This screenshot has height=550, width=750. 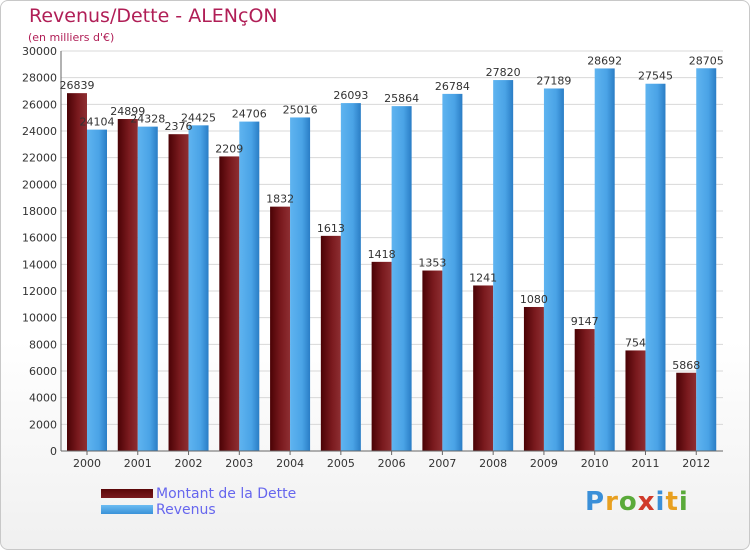 I want to click on data-label-revenue: 24104, so click(x=97, y=122).